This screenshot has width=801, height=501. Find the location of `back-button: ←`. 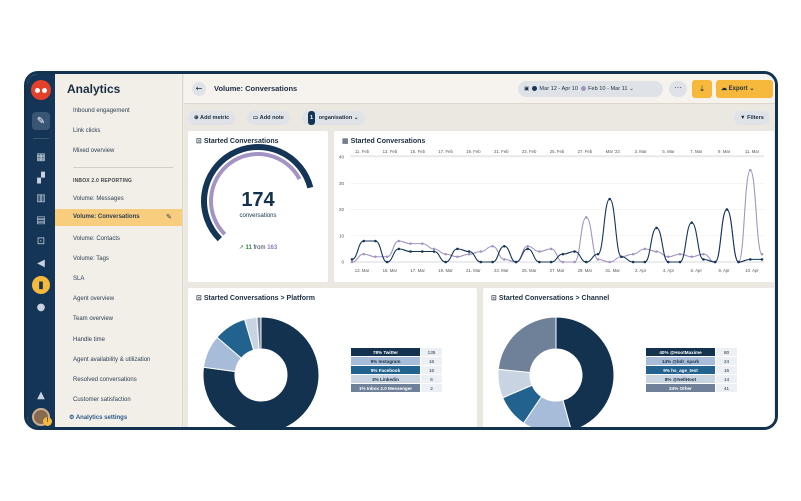

back-button: ← is located at coordinates (199, 89).